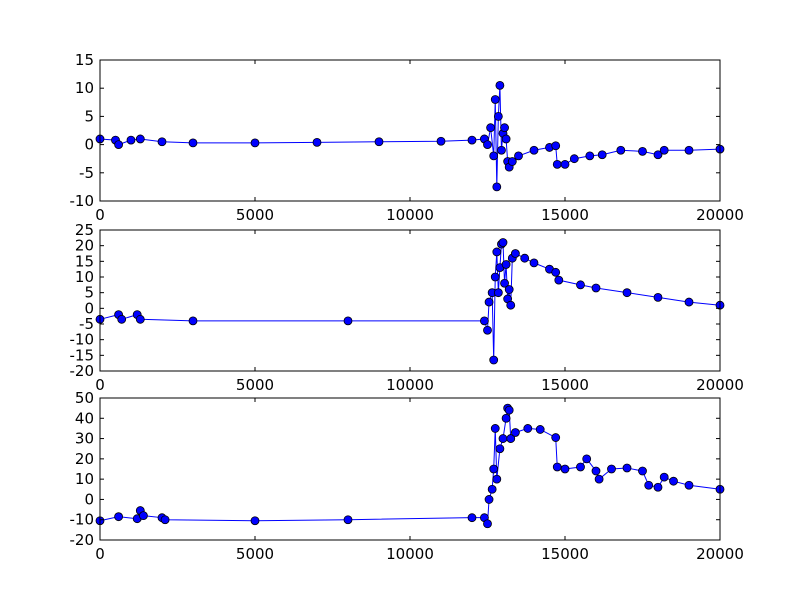 This screenshot has width=800, height=600. I want to click on y-tick-label: 15, so click(84, 60).